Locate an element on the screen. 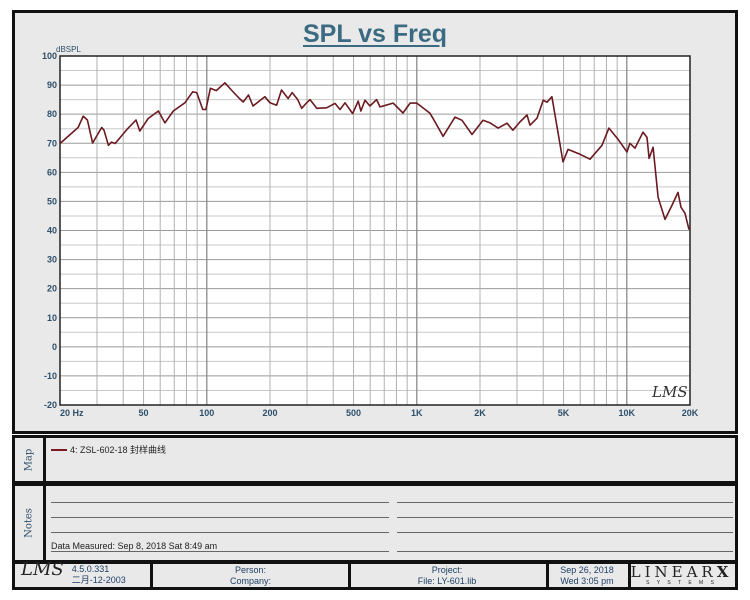 This screenshot has width=750, height=600. y-tick-label: 40 is located at coordinates (52, 231).